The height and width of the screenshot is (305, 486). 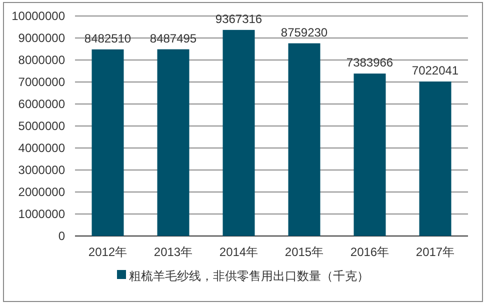 I want to click on y-tick-label: 2000000, so click(x=42, y=192).